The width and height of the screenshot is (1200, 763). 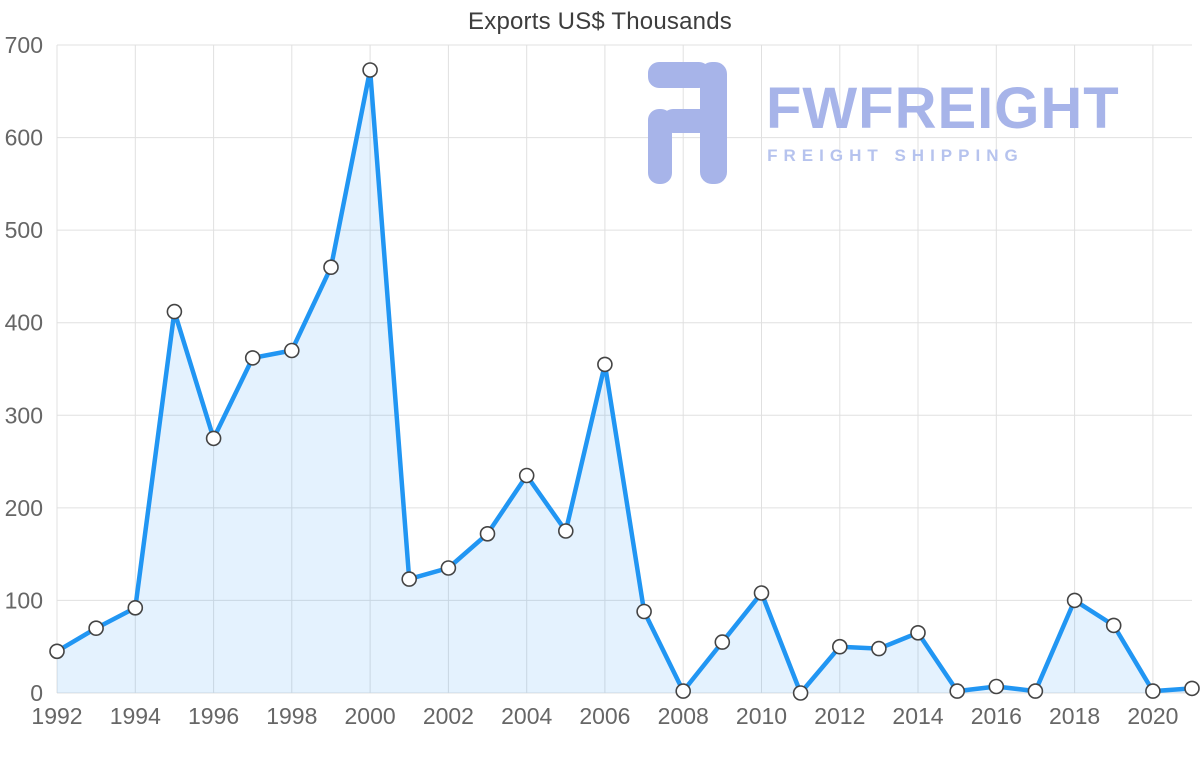 I want to click on x-tick-label: 2004, so click(x=526, y=716).